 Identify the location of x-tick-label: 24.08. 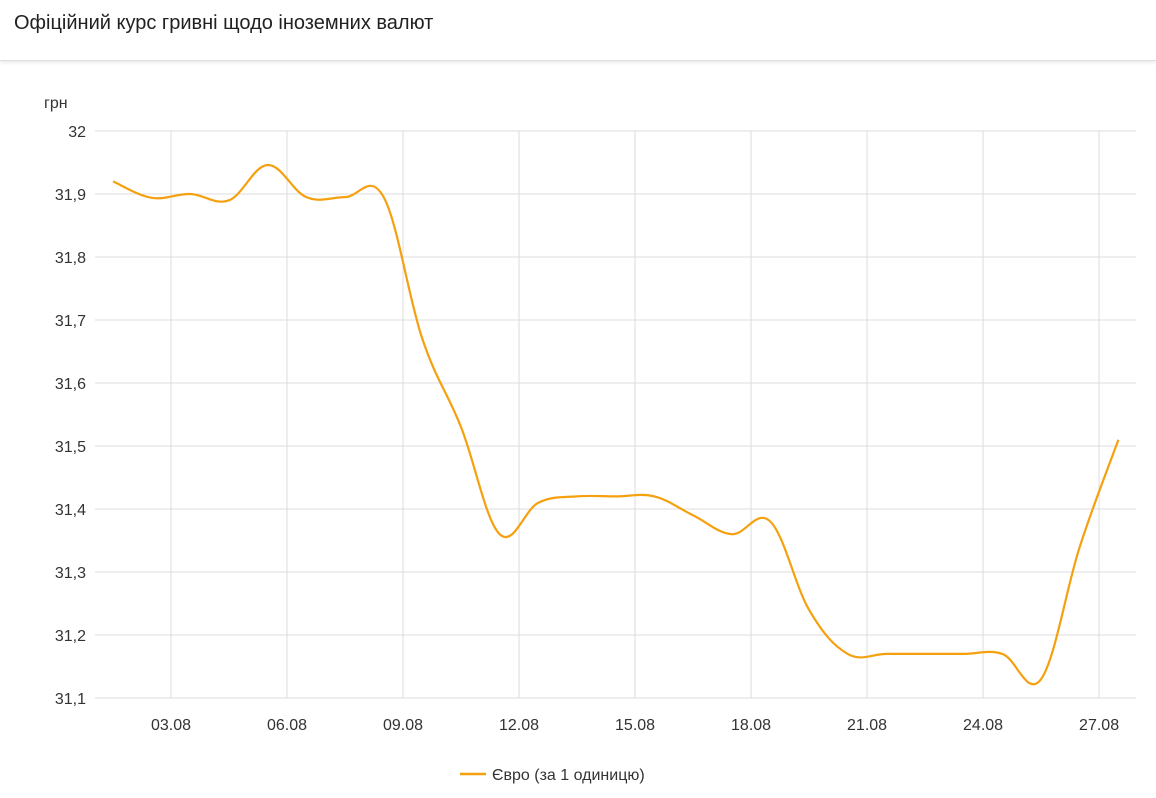
(983, 725).